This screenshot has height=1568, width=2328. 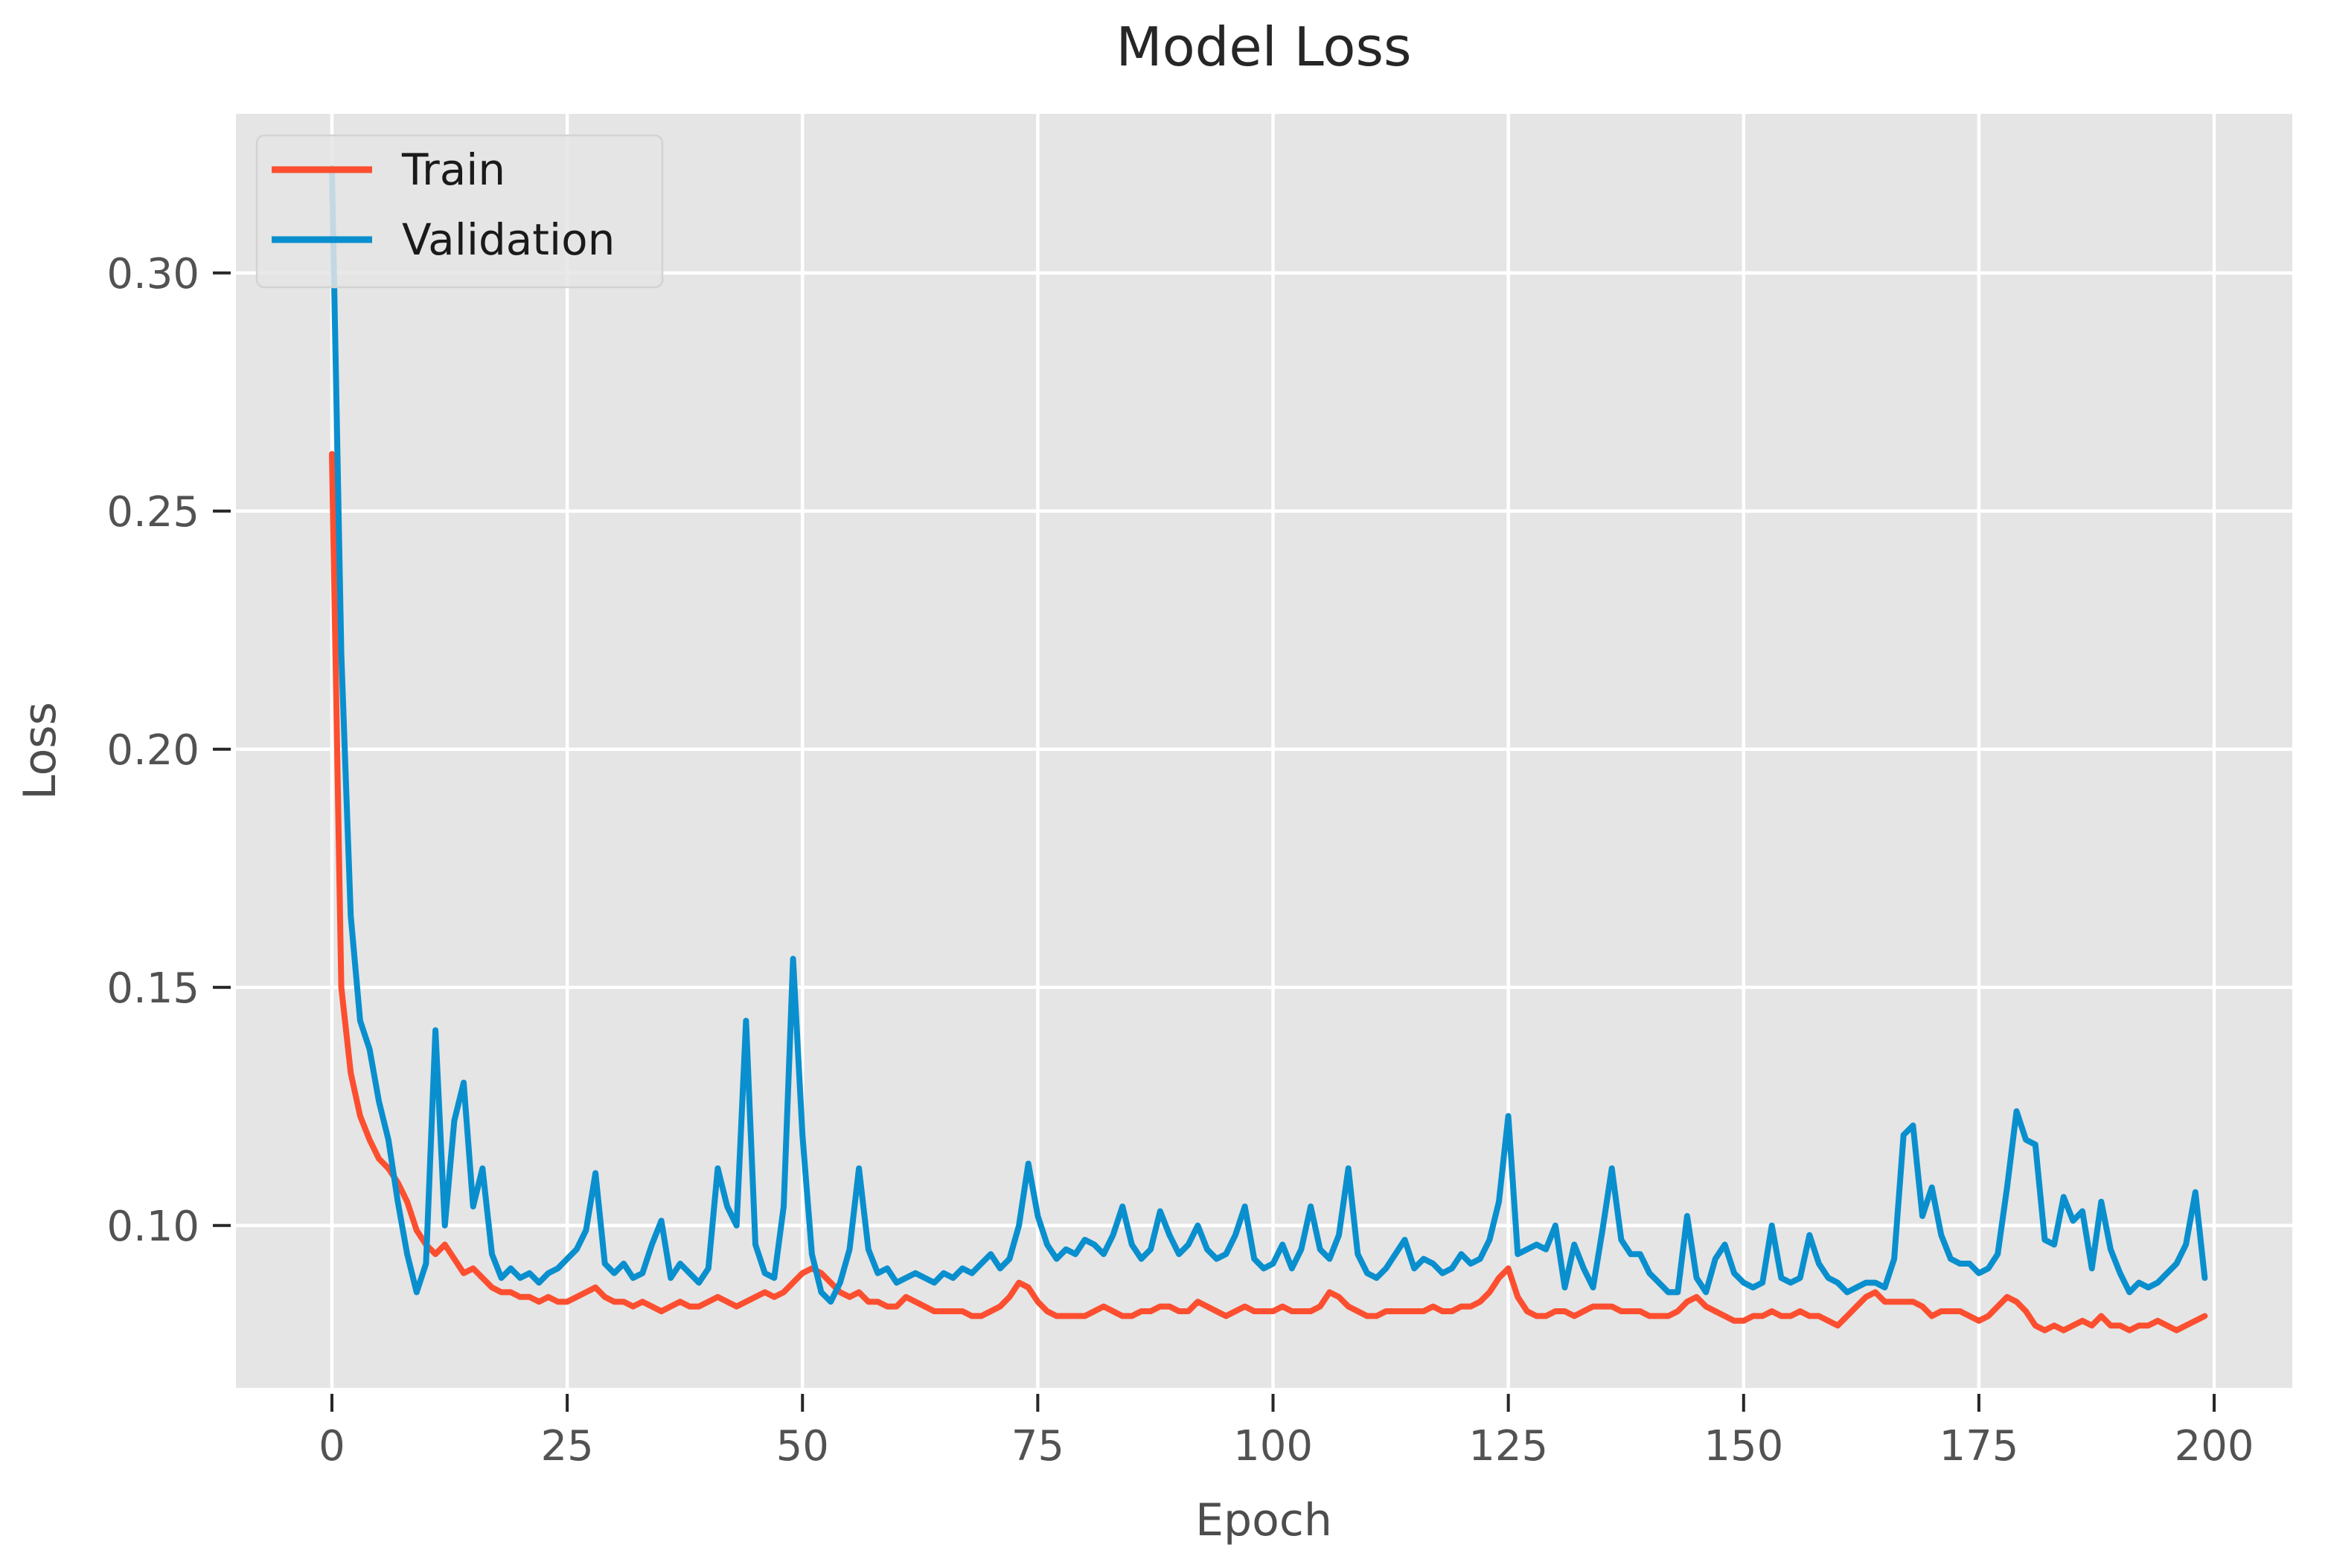 I want to click on x-tick-label: 50, so click(x=802, y=1446).